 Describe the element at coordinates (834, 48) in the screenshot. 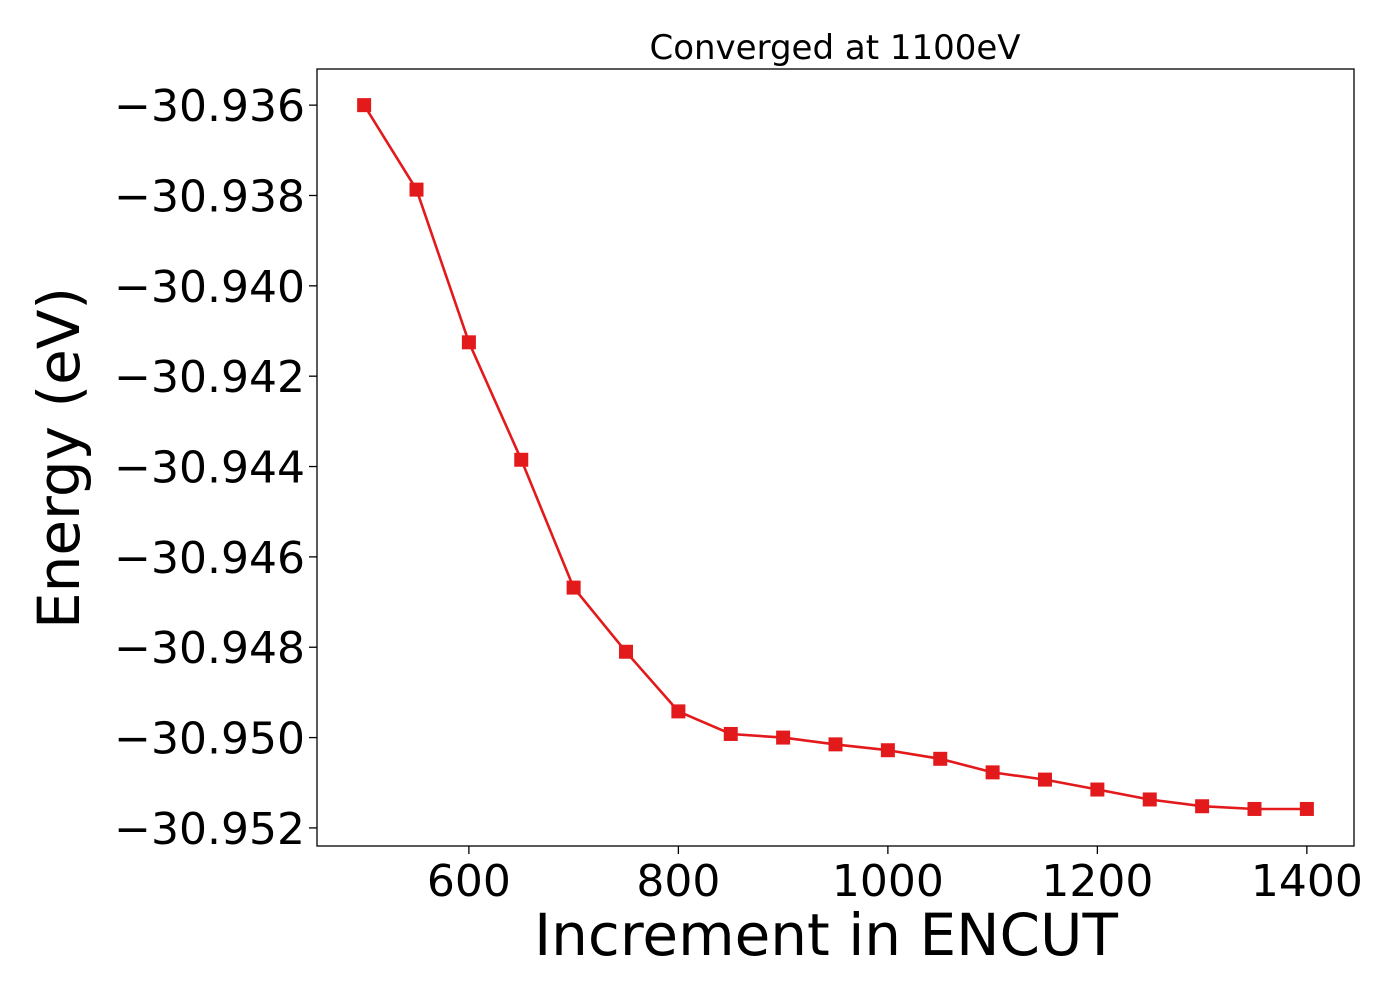

I see `chart-title: Converged at 1100eV` at that location.